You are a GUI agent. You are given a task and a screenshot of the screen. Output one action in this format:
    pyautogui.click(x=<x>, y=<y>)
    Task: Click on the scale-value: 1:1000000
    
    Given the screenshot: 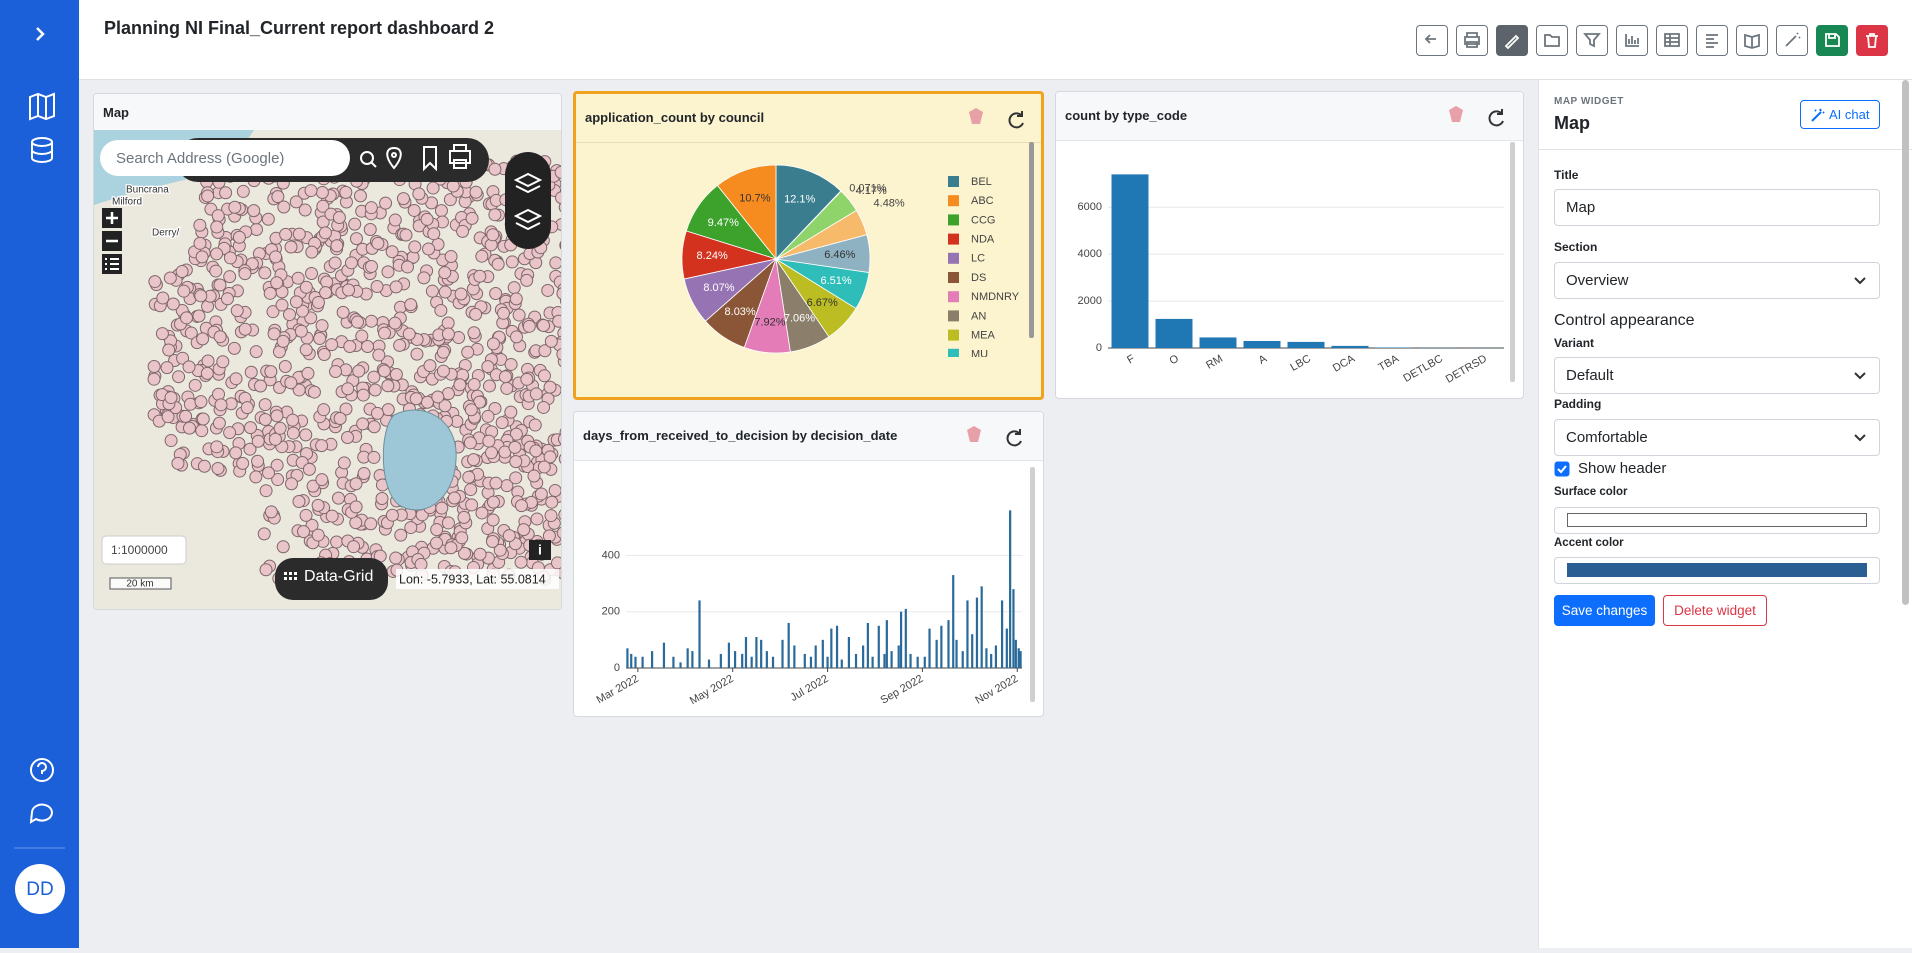 What is the action you would take?
    pyautogui.click(x=139, y=550)
    